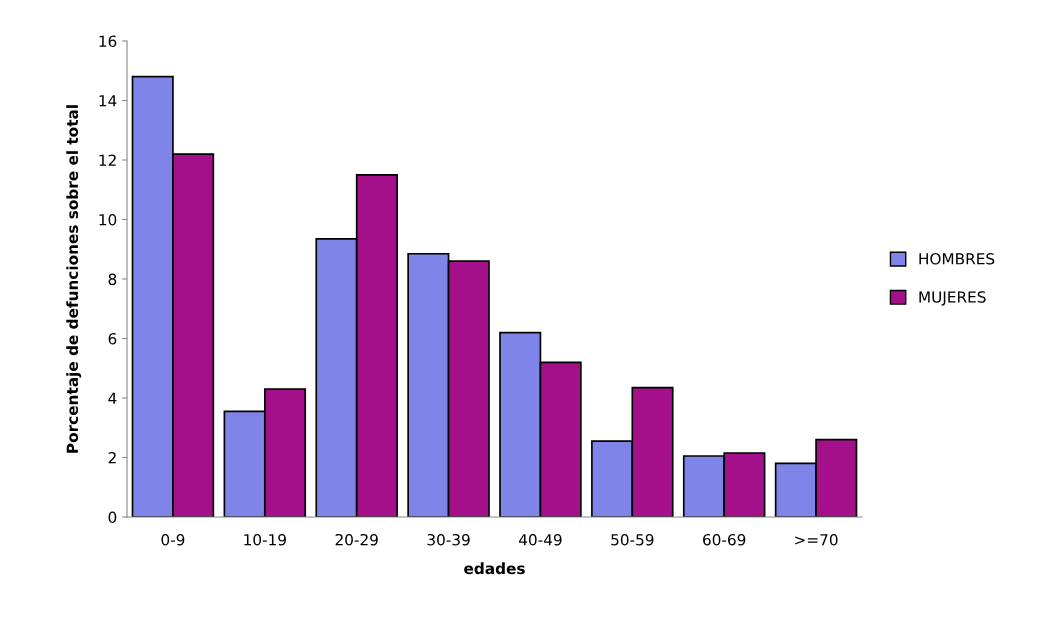 The width and height of the screenshot is (1049, 632). What do you see at coordinates (816, 539) in the screenshot?
I see `x-tick-label: >=70` at bounding box center [816, 539].